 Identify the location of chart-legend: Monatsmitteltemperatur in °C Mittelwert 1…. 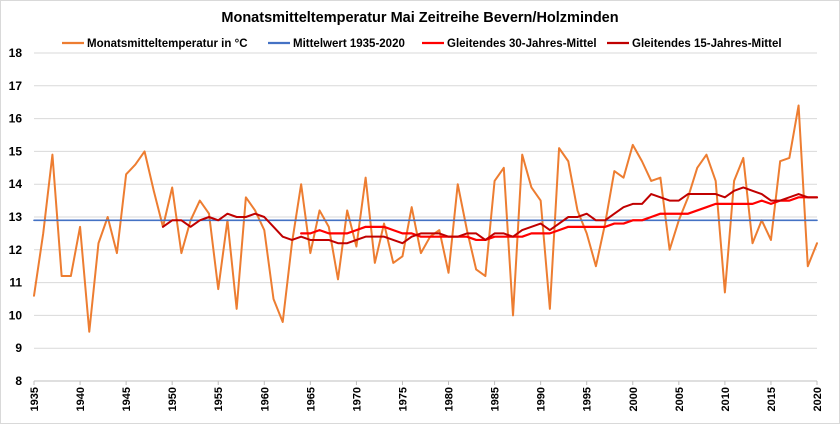
(422, 44).